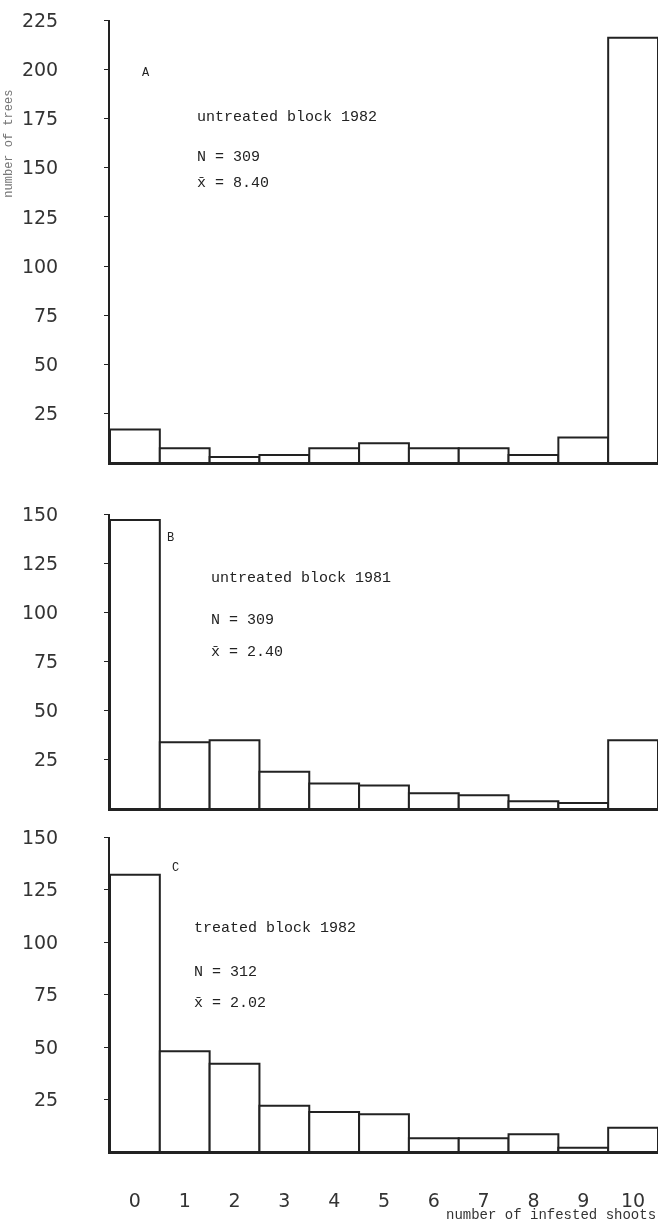 The height and width of the screenshot is (1232, 660). What do you see at coordinates (176, 868) in the screenshot?
I see `annotation: C` at bounding box center [176, 868].